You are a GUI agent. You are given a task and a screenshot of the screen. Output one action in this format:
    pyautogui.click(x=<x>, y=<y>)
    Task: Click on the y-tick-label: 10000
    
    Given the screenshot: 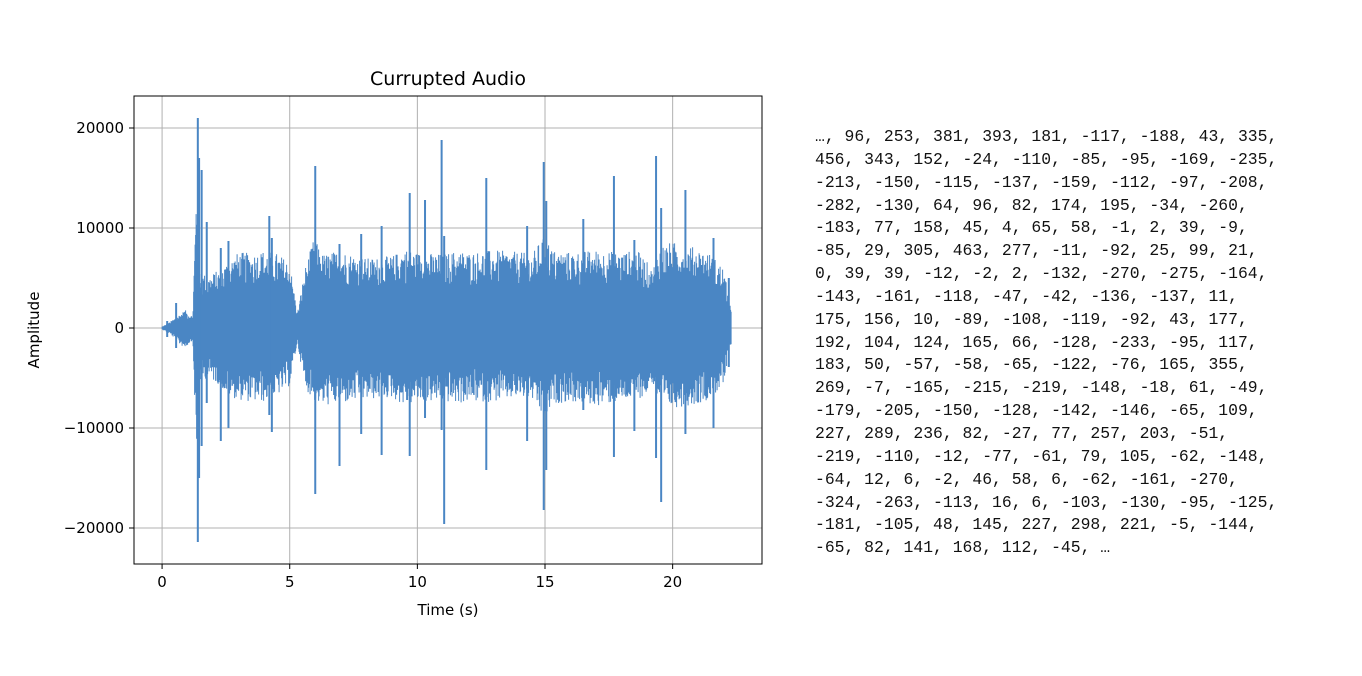 What is the action you would take?
    pyautogui.click(x=100, y=228)
    